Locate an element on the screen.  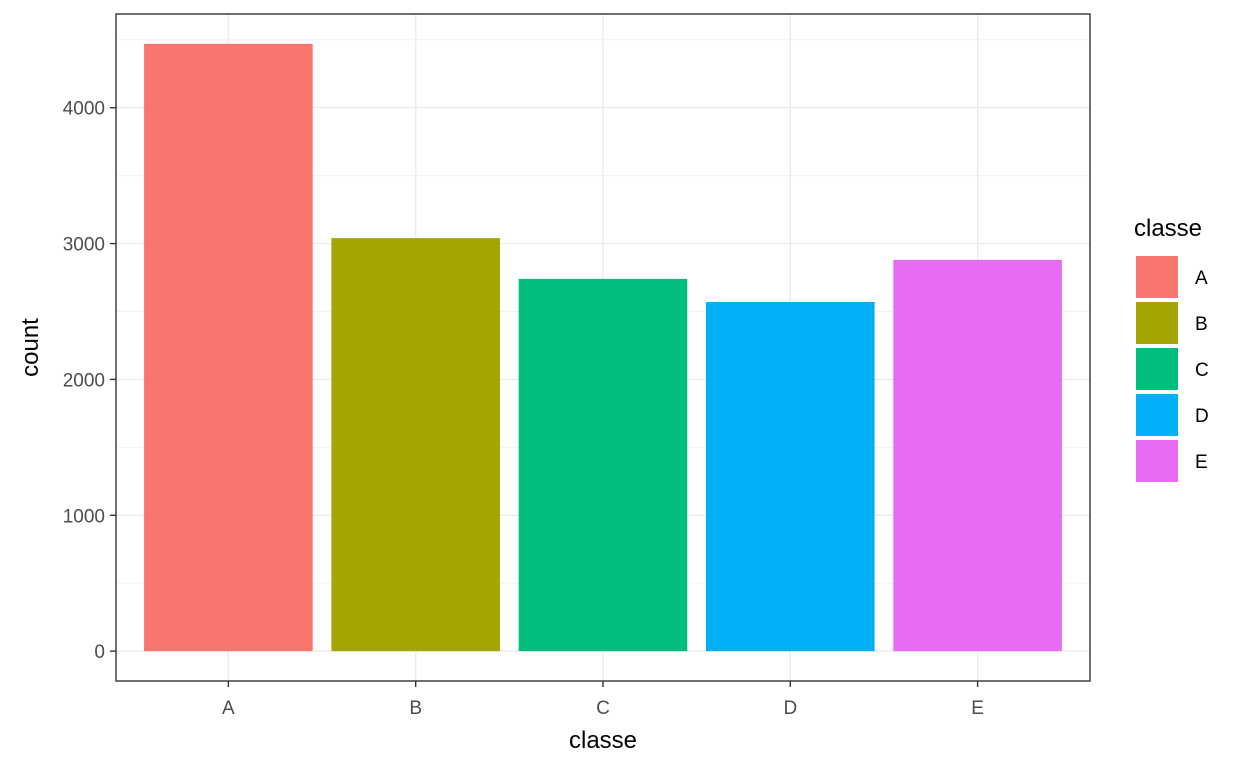
x-tick-label: A is located at coordinates (228, 708).